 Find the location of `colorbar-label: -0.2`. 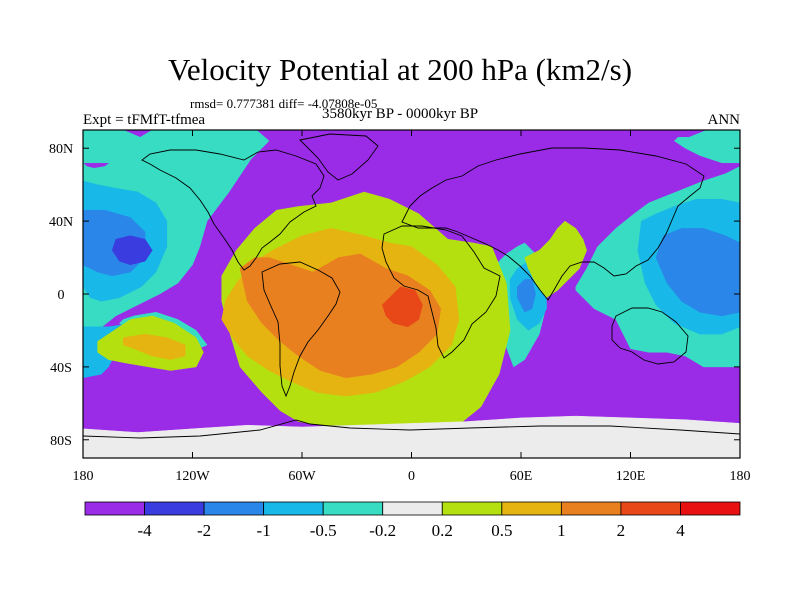

colorbar-label: -0.2 is located at coordinates (382, 530).